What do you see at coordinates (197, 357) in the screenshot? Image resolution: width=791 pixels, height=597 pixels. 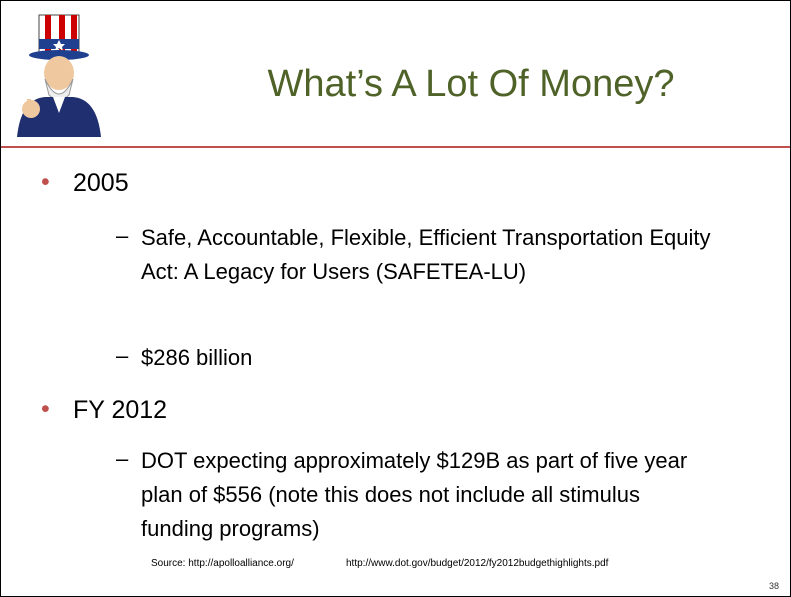 I see `sub-bullet-text: $286 billion` at bounding box center [197, 357].